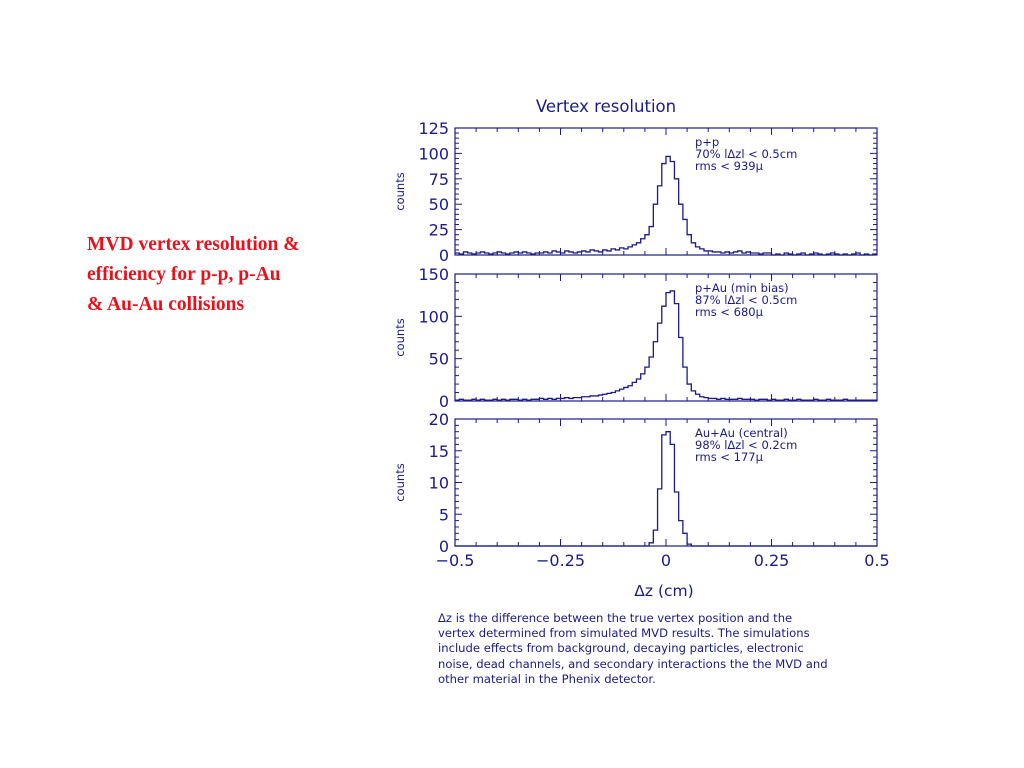  I want to click on legend-entry: rms < 177μ, so click(729, 457).